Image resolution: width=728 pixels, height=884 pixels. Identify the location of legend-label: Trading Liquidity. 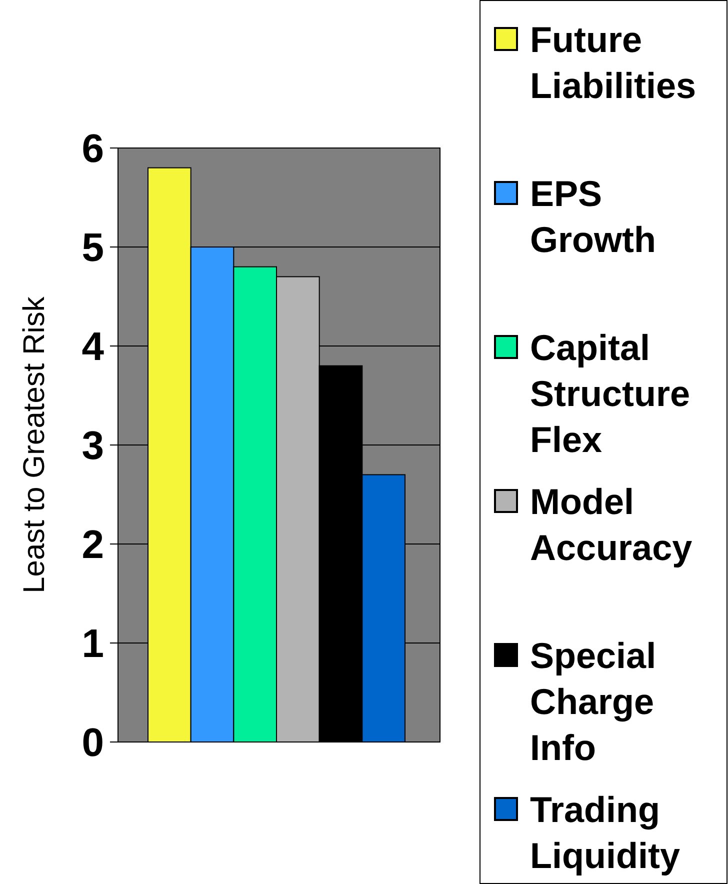
(605, 832).